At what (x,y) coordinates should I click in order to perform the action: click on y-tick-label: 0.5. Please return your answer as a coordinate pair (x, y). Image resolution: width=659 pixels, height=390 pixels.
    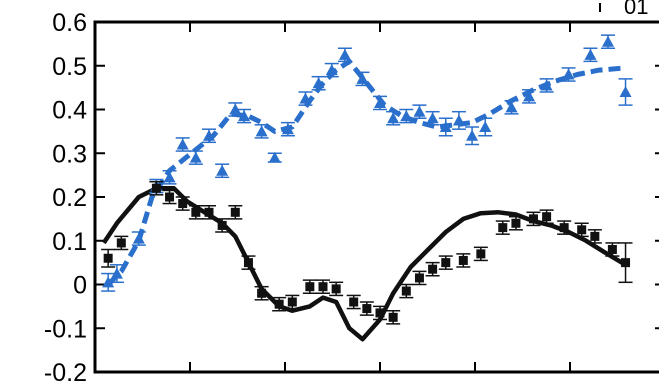
    Looking at the image, I should click on (69, 67).